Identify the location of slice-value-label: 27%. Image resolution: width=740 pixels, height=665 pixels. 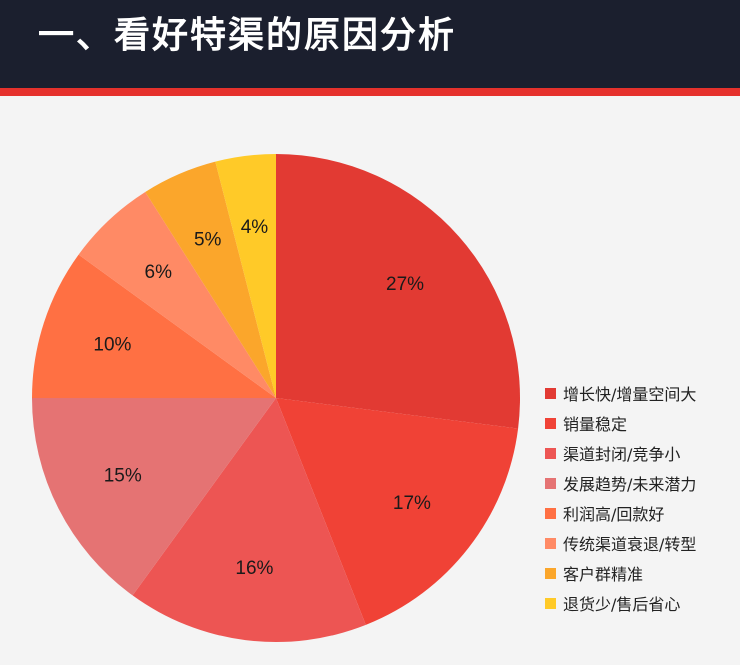
(405, 284).